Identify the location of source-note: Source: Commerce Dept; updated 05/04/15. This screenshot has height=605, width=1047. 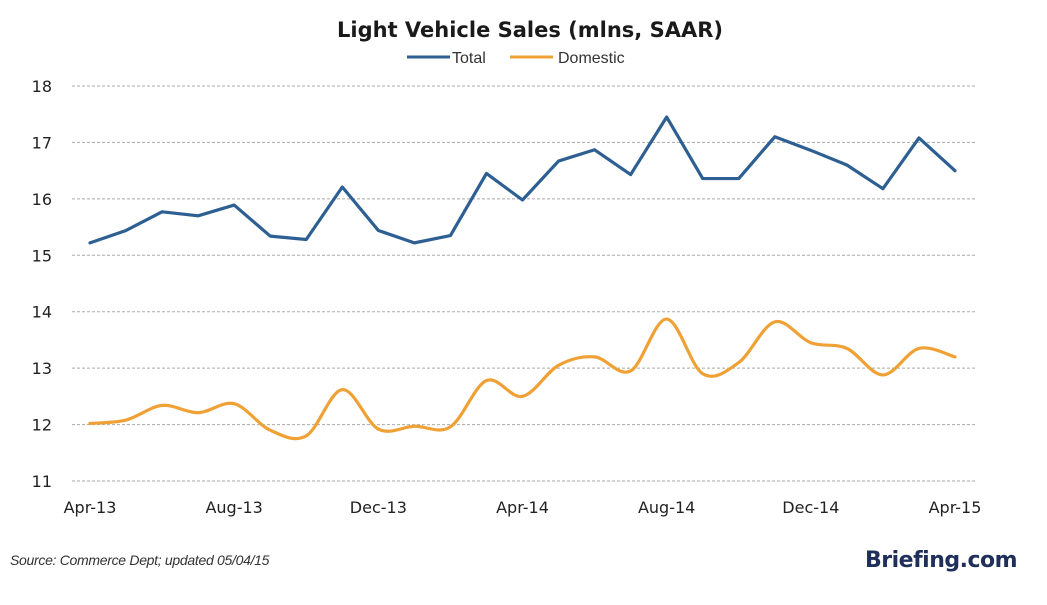
(140, 560).